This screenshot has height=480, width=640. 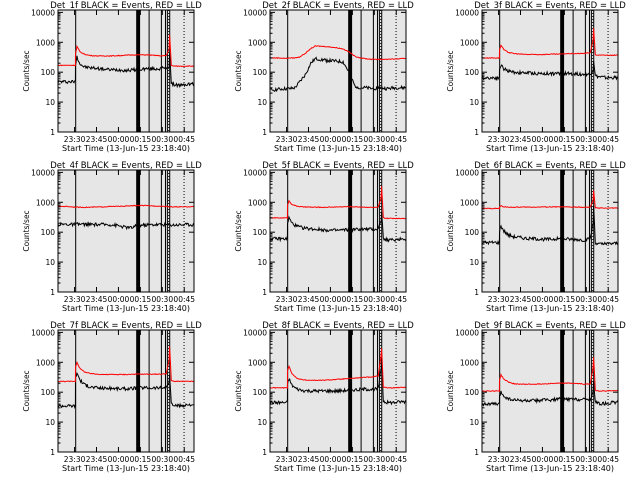 I want to click on plot-area, so click(x=550, y=391).